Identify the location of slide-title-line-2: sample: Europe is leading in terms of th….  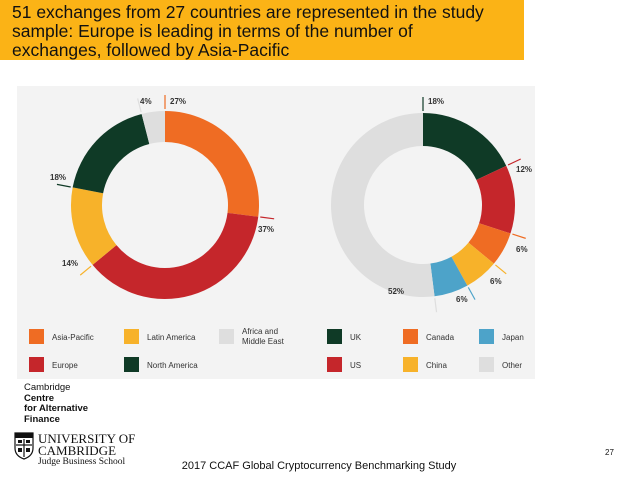
(212, 31).